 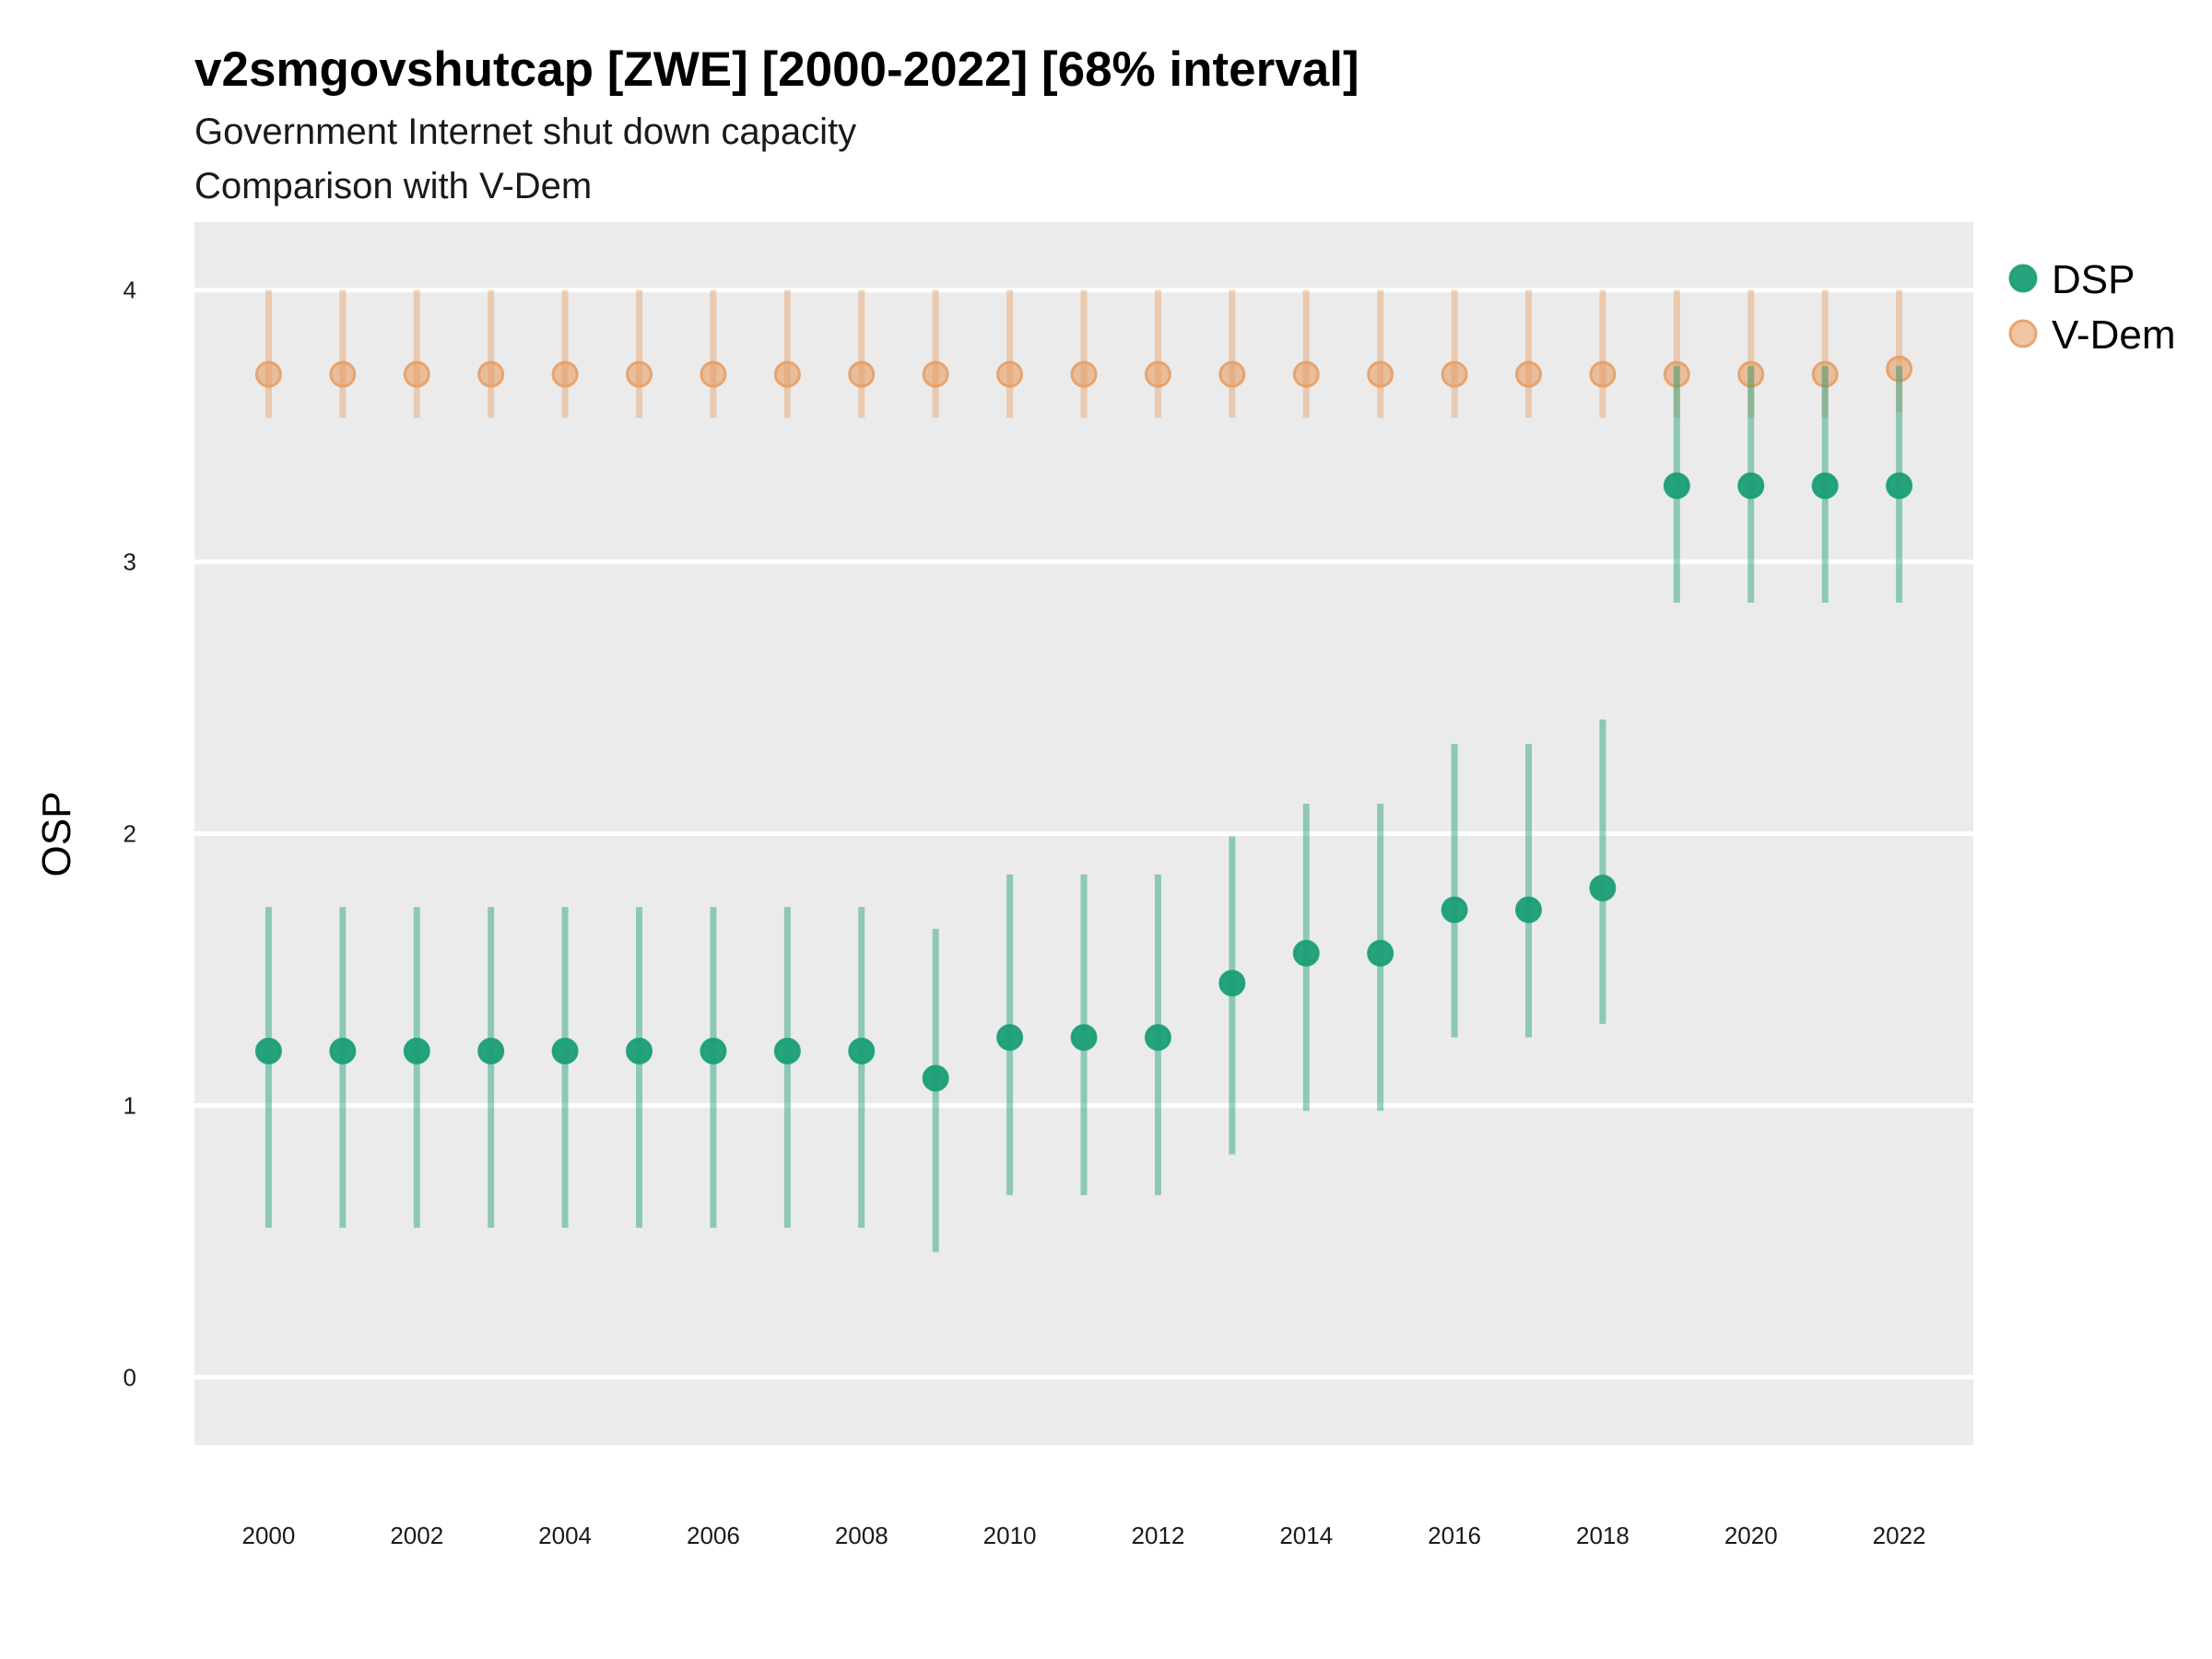 What do you see at coordinates (1232, 374) in the screenshot?
I see `v-dem-point-2013` at bounding box center [1232, 374].